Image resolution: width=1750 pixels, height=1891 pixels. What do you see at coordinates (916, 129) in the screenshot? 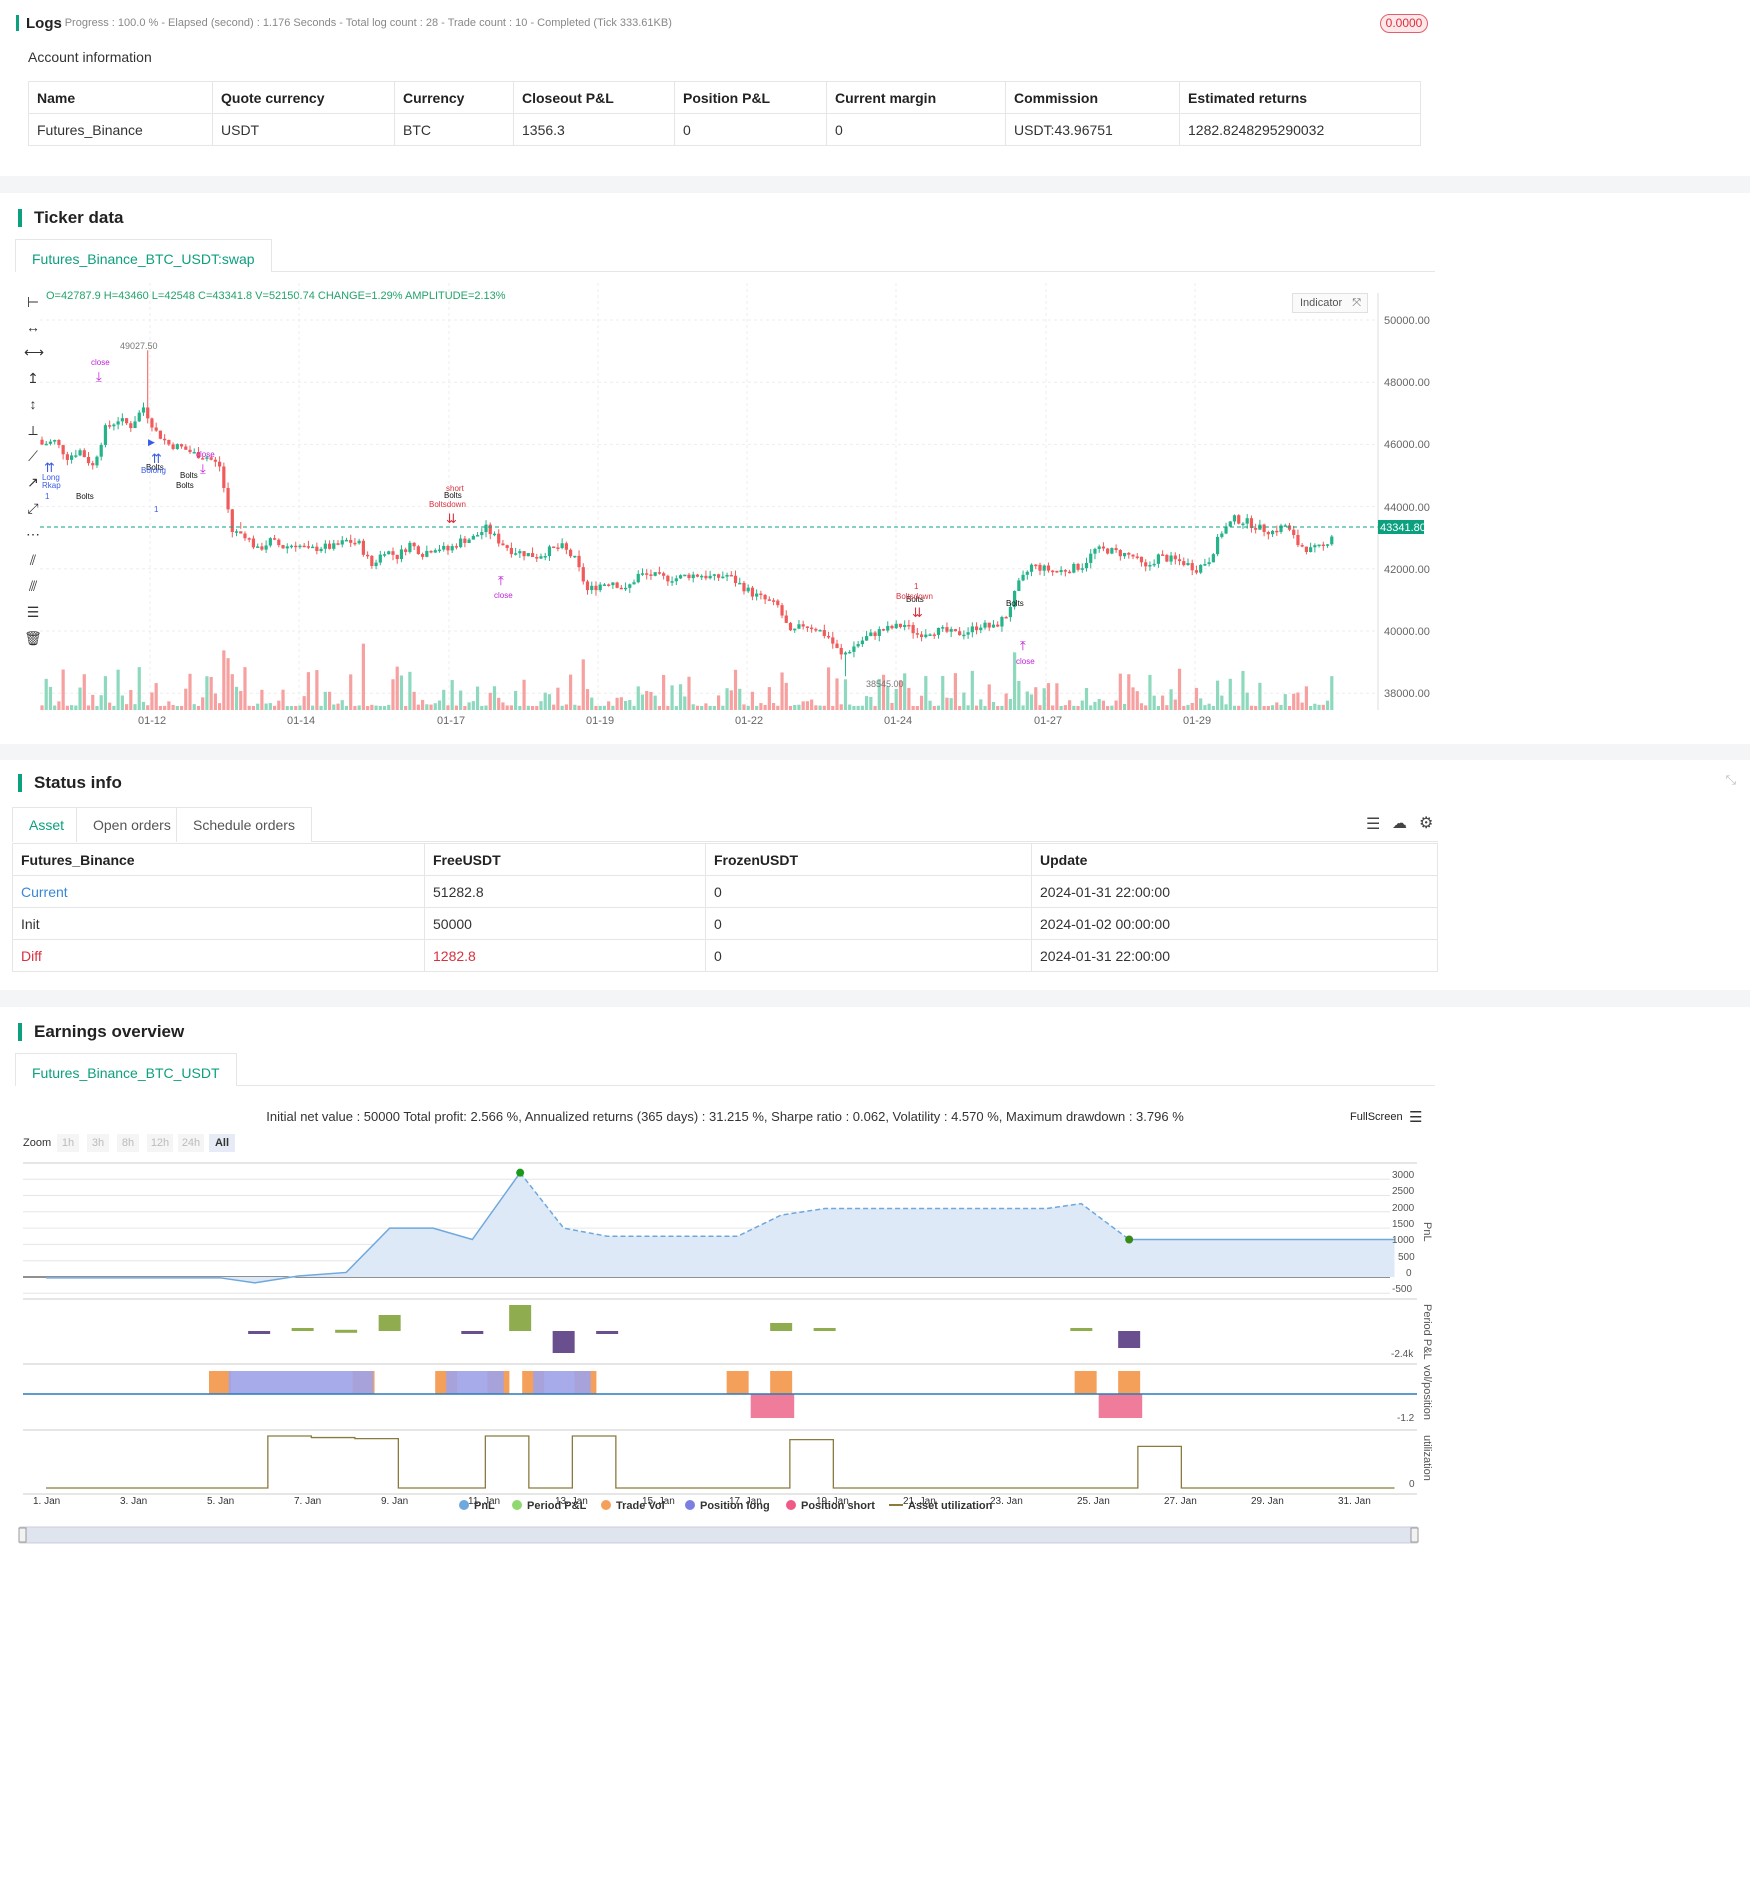
I see `cell: 0` at bounding box center [916, 129].